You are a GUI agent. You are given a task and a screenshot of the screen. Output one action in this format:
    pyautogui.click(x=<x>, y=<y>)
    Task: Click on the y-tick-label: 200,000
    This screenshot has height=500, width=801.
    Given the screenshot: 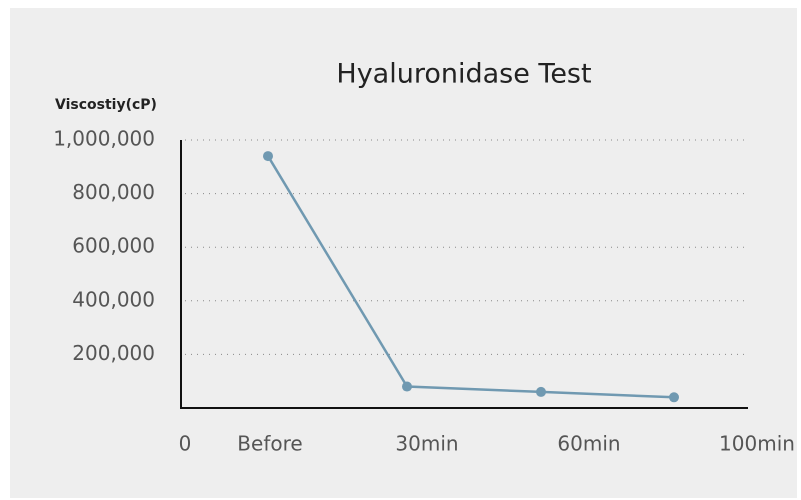 What is the action you would take?
    pyautogui.click(x=113, y=353)
    